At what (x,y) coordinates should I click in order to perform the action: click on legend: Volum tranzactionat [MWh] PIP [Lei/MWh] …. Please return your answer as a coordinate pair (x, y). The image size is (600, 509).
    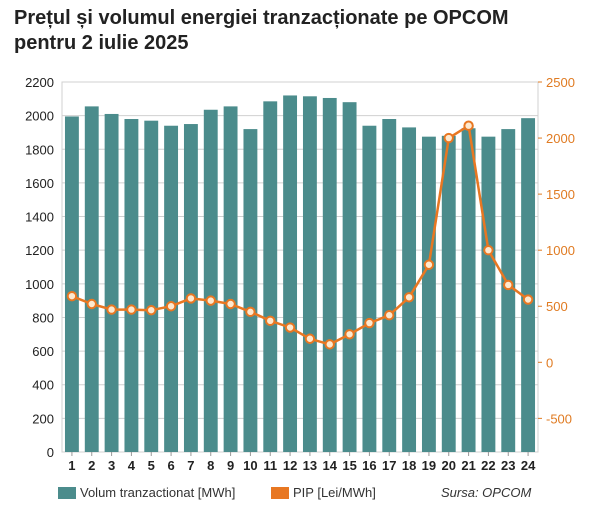
    Looking at the image, I should click on (328, 495).